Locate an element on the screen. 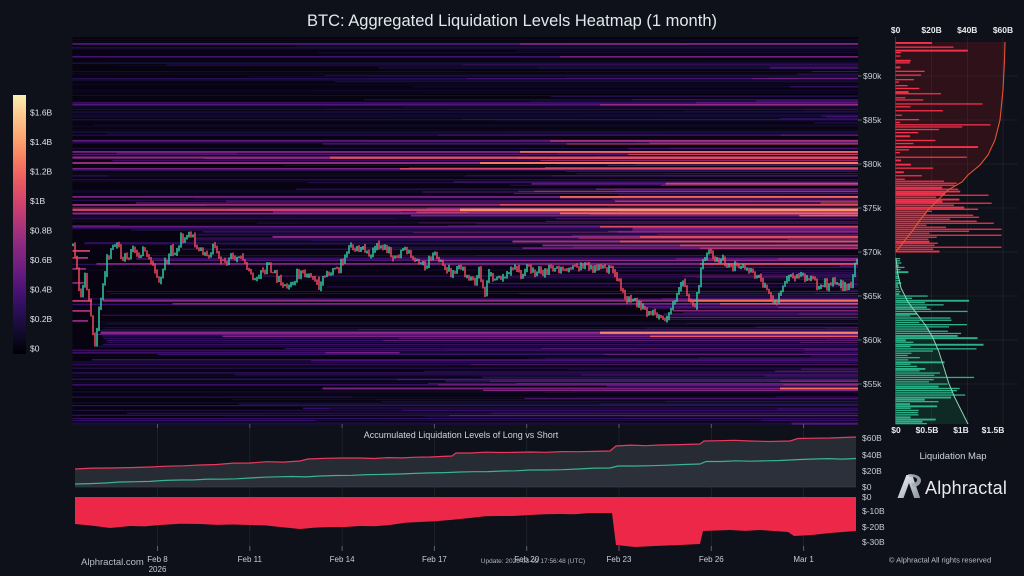 The width and height of the screenshot is (1024, 576). svg-text: Liquidation Map is located at coordinates (952, 456).